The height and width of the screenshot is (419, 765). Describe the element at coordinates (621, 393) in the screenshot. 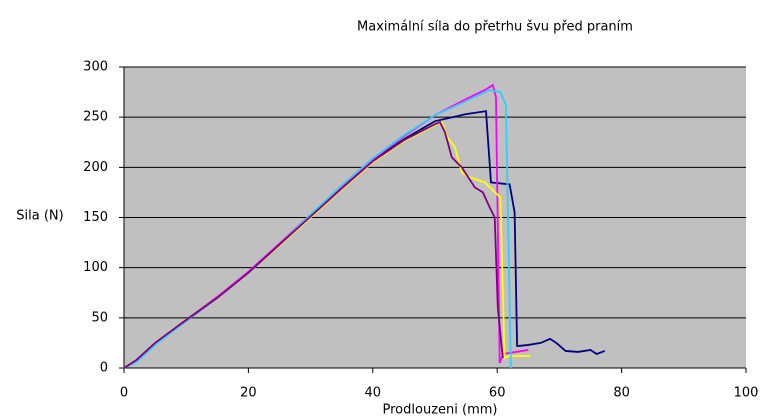

I see `x-tick-label: 80` at that location.